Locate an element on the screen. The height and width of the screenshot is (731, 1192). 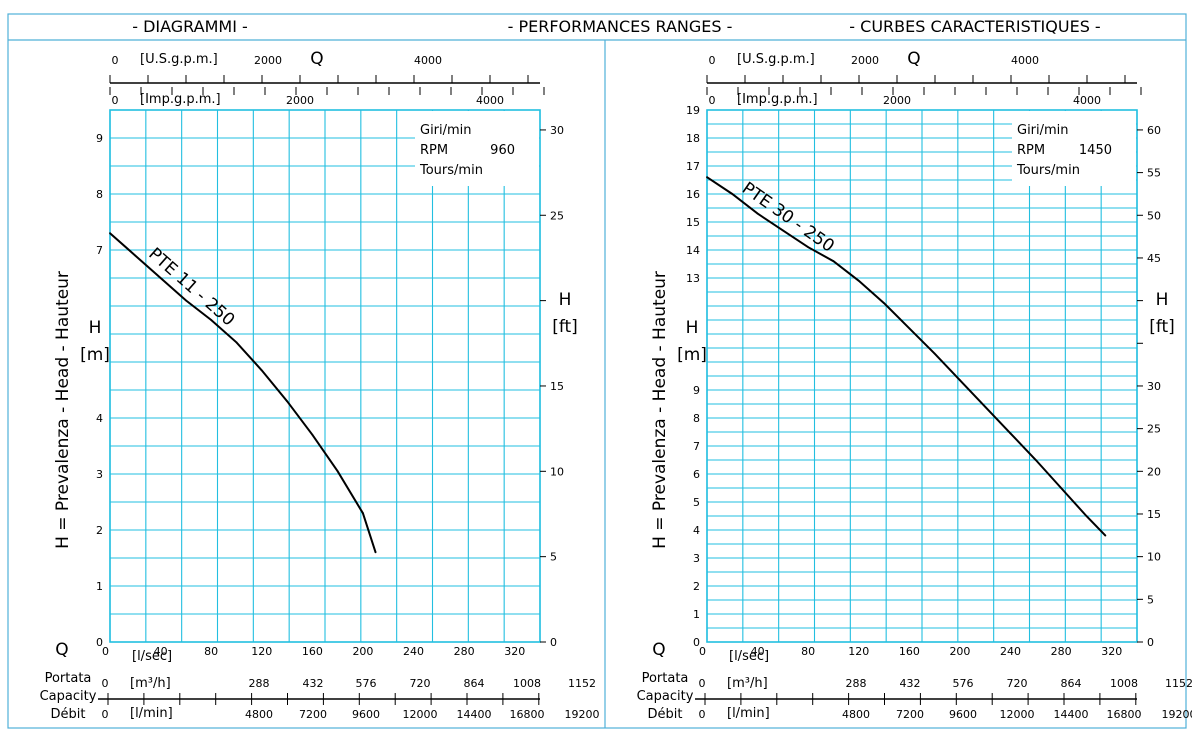
m3h-tick-label: 288 is located at coordinates (259, 683).